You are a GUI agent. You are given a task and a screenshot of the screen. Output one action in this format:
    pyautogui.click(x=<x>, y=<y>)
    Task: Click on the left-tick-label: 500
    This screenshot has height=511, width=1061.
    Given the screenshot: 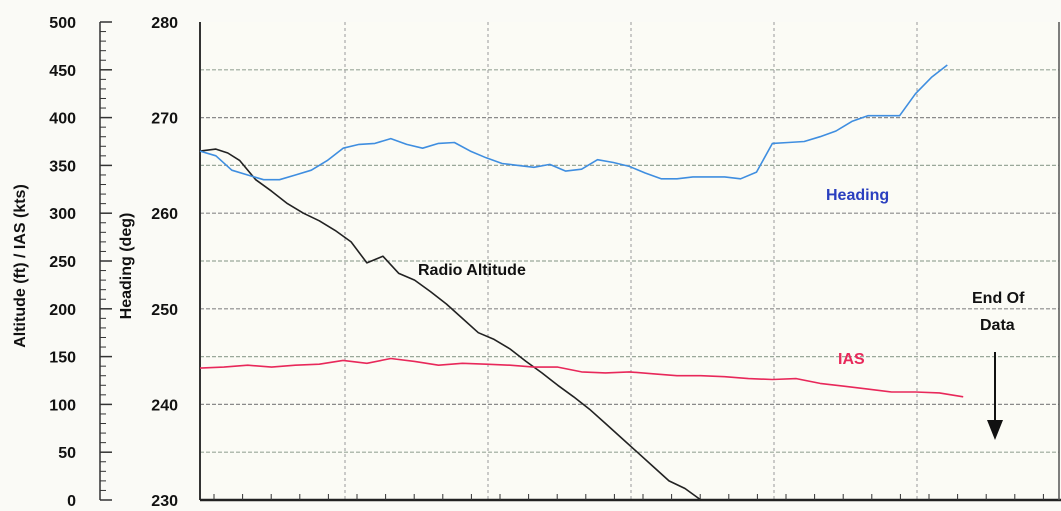 What is the action you would take?
    pyautogui.click(x=62, y=23)
    